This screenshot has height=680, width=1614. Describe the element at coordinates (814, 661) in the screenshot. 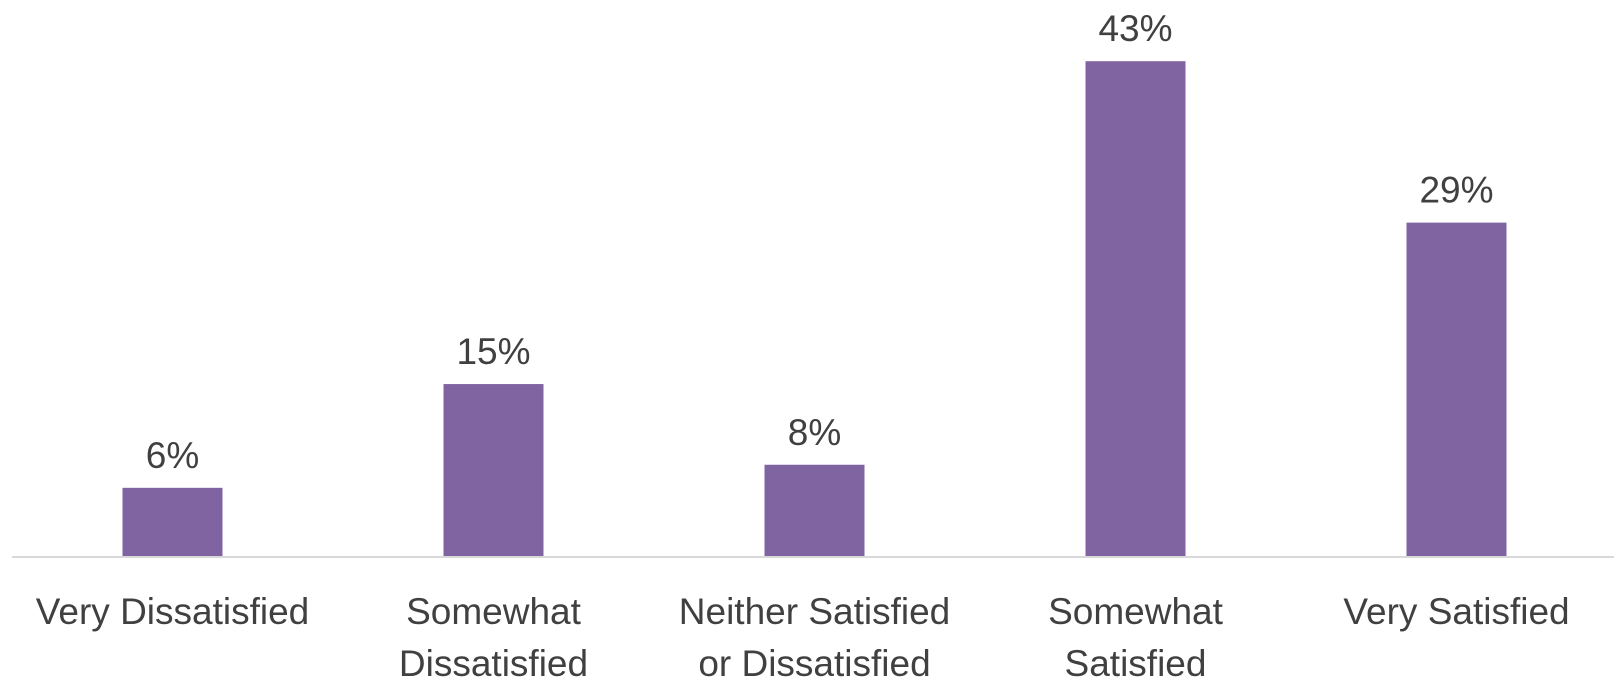

I see `category-label: or Dissatisfied` at that location.